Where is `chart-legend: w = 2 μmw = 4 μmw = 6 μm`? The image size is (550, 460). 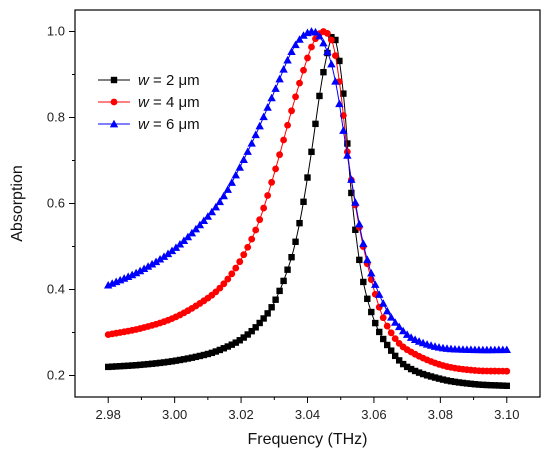
chart-legend: w = 2 μmw = 4 μmw = 6 μm is located at coordinates (149, 102).